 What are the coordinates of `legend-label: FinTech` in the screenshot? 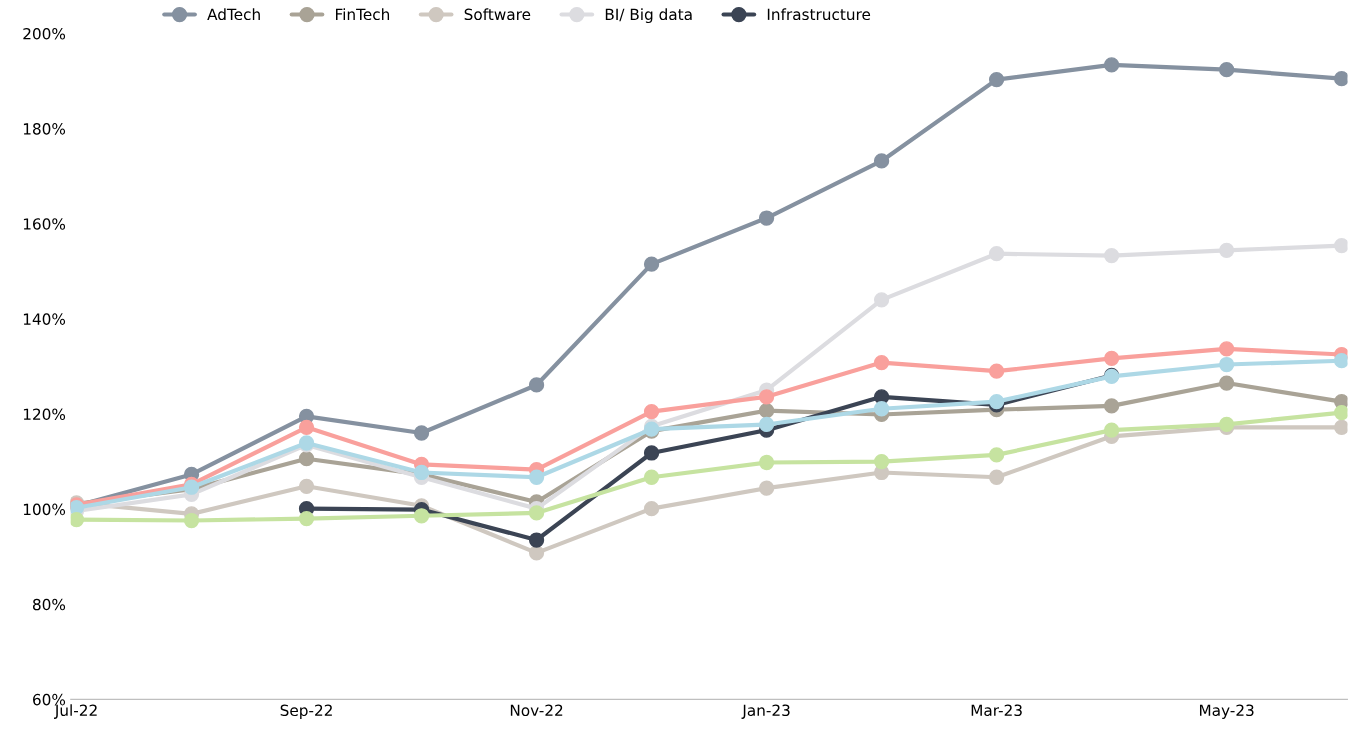 It's located at (363, 14).